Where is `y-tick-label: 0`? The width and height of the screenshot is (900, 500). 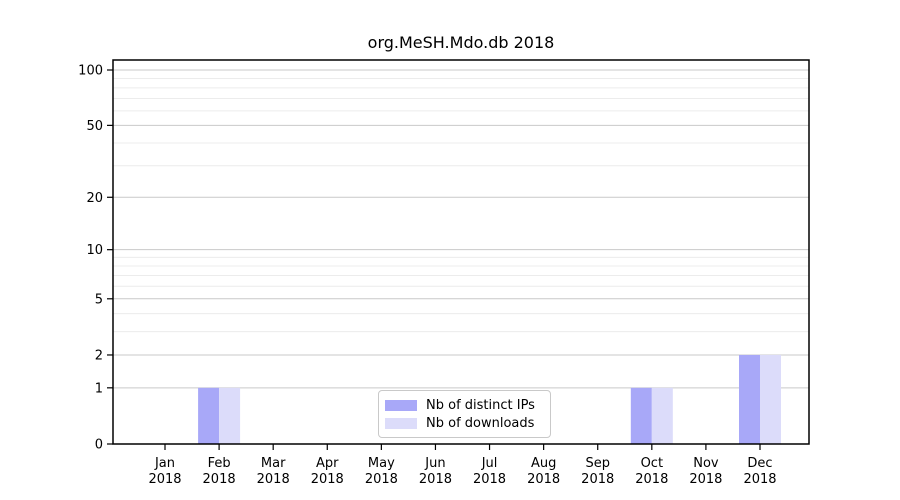
y-tick-label: 0 is located at coordinates (99, 445).